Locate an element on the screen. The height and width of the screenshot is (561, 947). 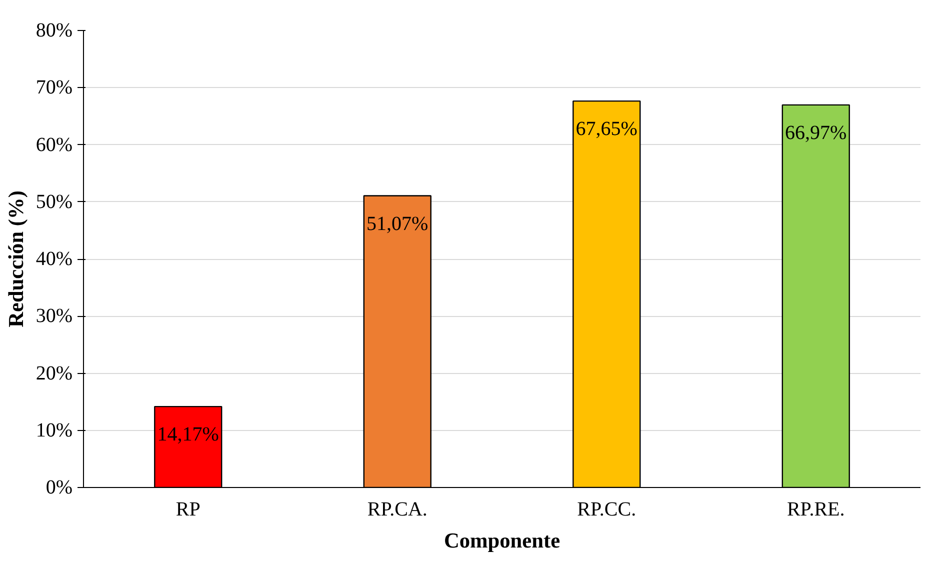
y-tick-label: 10% is located at coordinates (54, 430).